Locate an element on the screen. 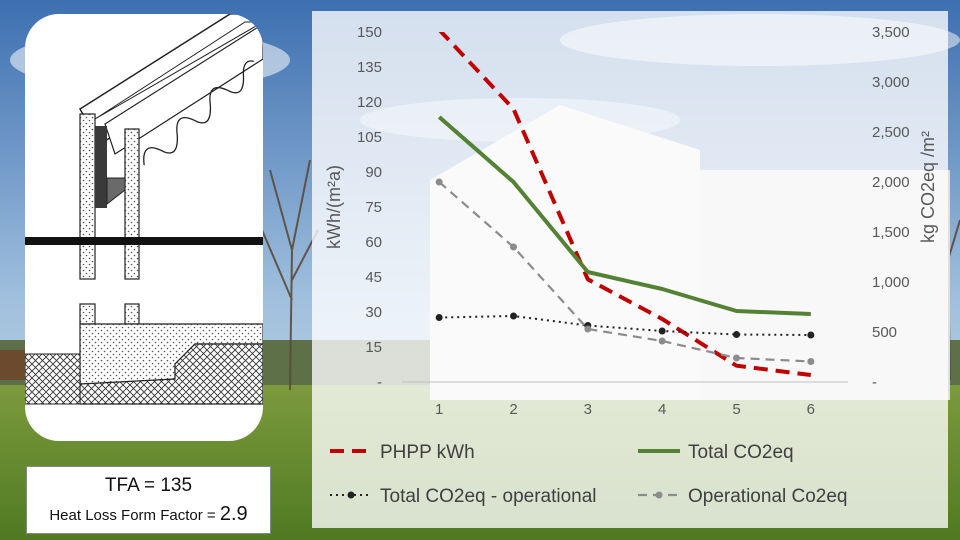  y-left-tick-label: 30 is located at coordinates (373, 312).